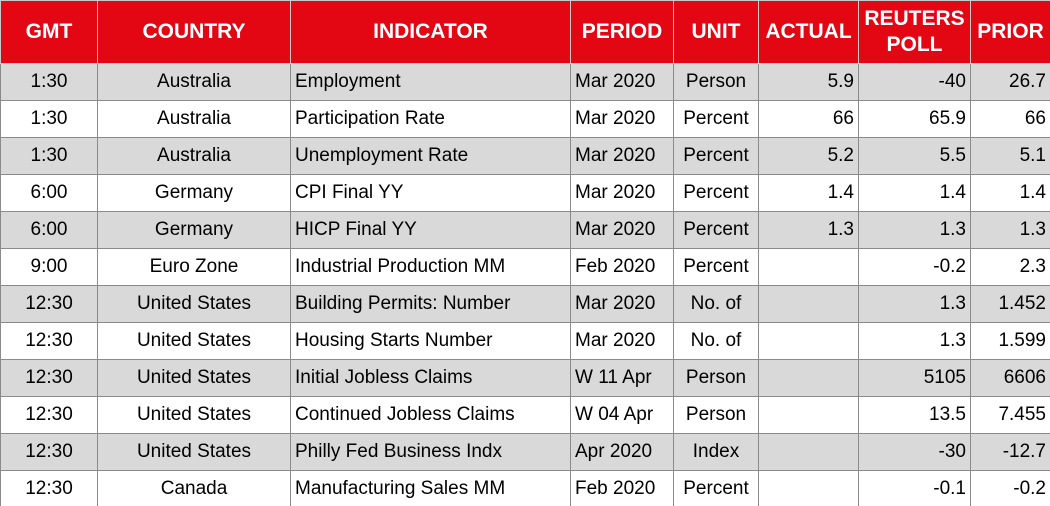 The image size is (1050, 506). I want to click on table-cell: Canada, so click(194, 488).